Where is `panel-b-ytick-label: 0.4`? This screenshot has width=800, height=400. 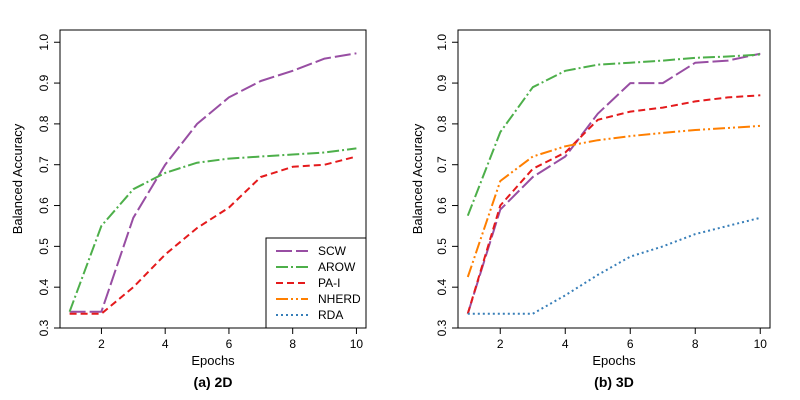 panel-b-ytick-label: 0.4 is located at coordinates (442, 287).